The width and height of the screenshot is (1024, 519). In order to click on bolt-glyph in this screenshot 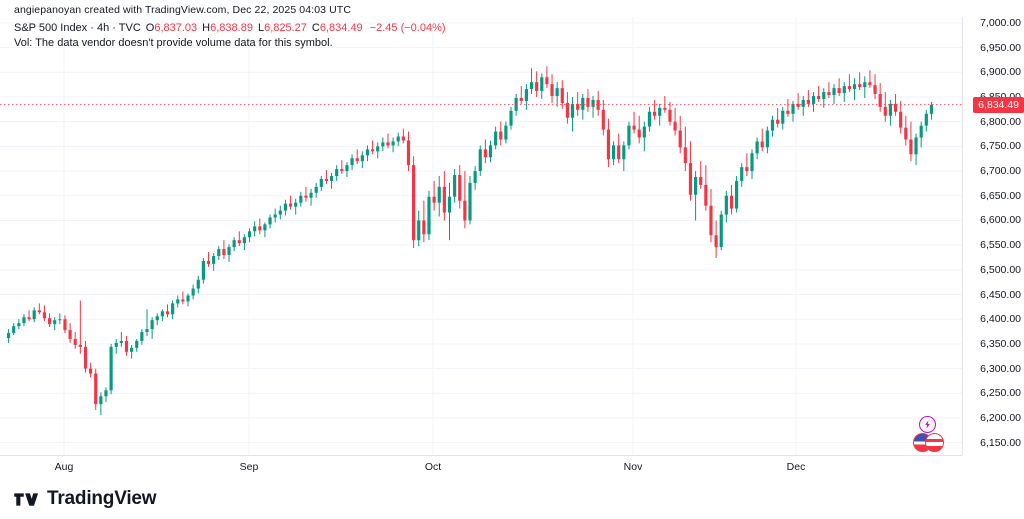, I will do `click(927, 424)`.